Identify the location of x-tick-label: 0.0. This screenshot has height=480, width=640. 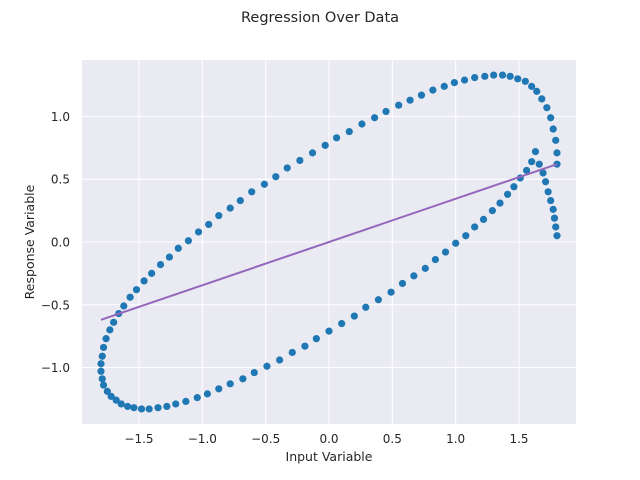
(328, 439).